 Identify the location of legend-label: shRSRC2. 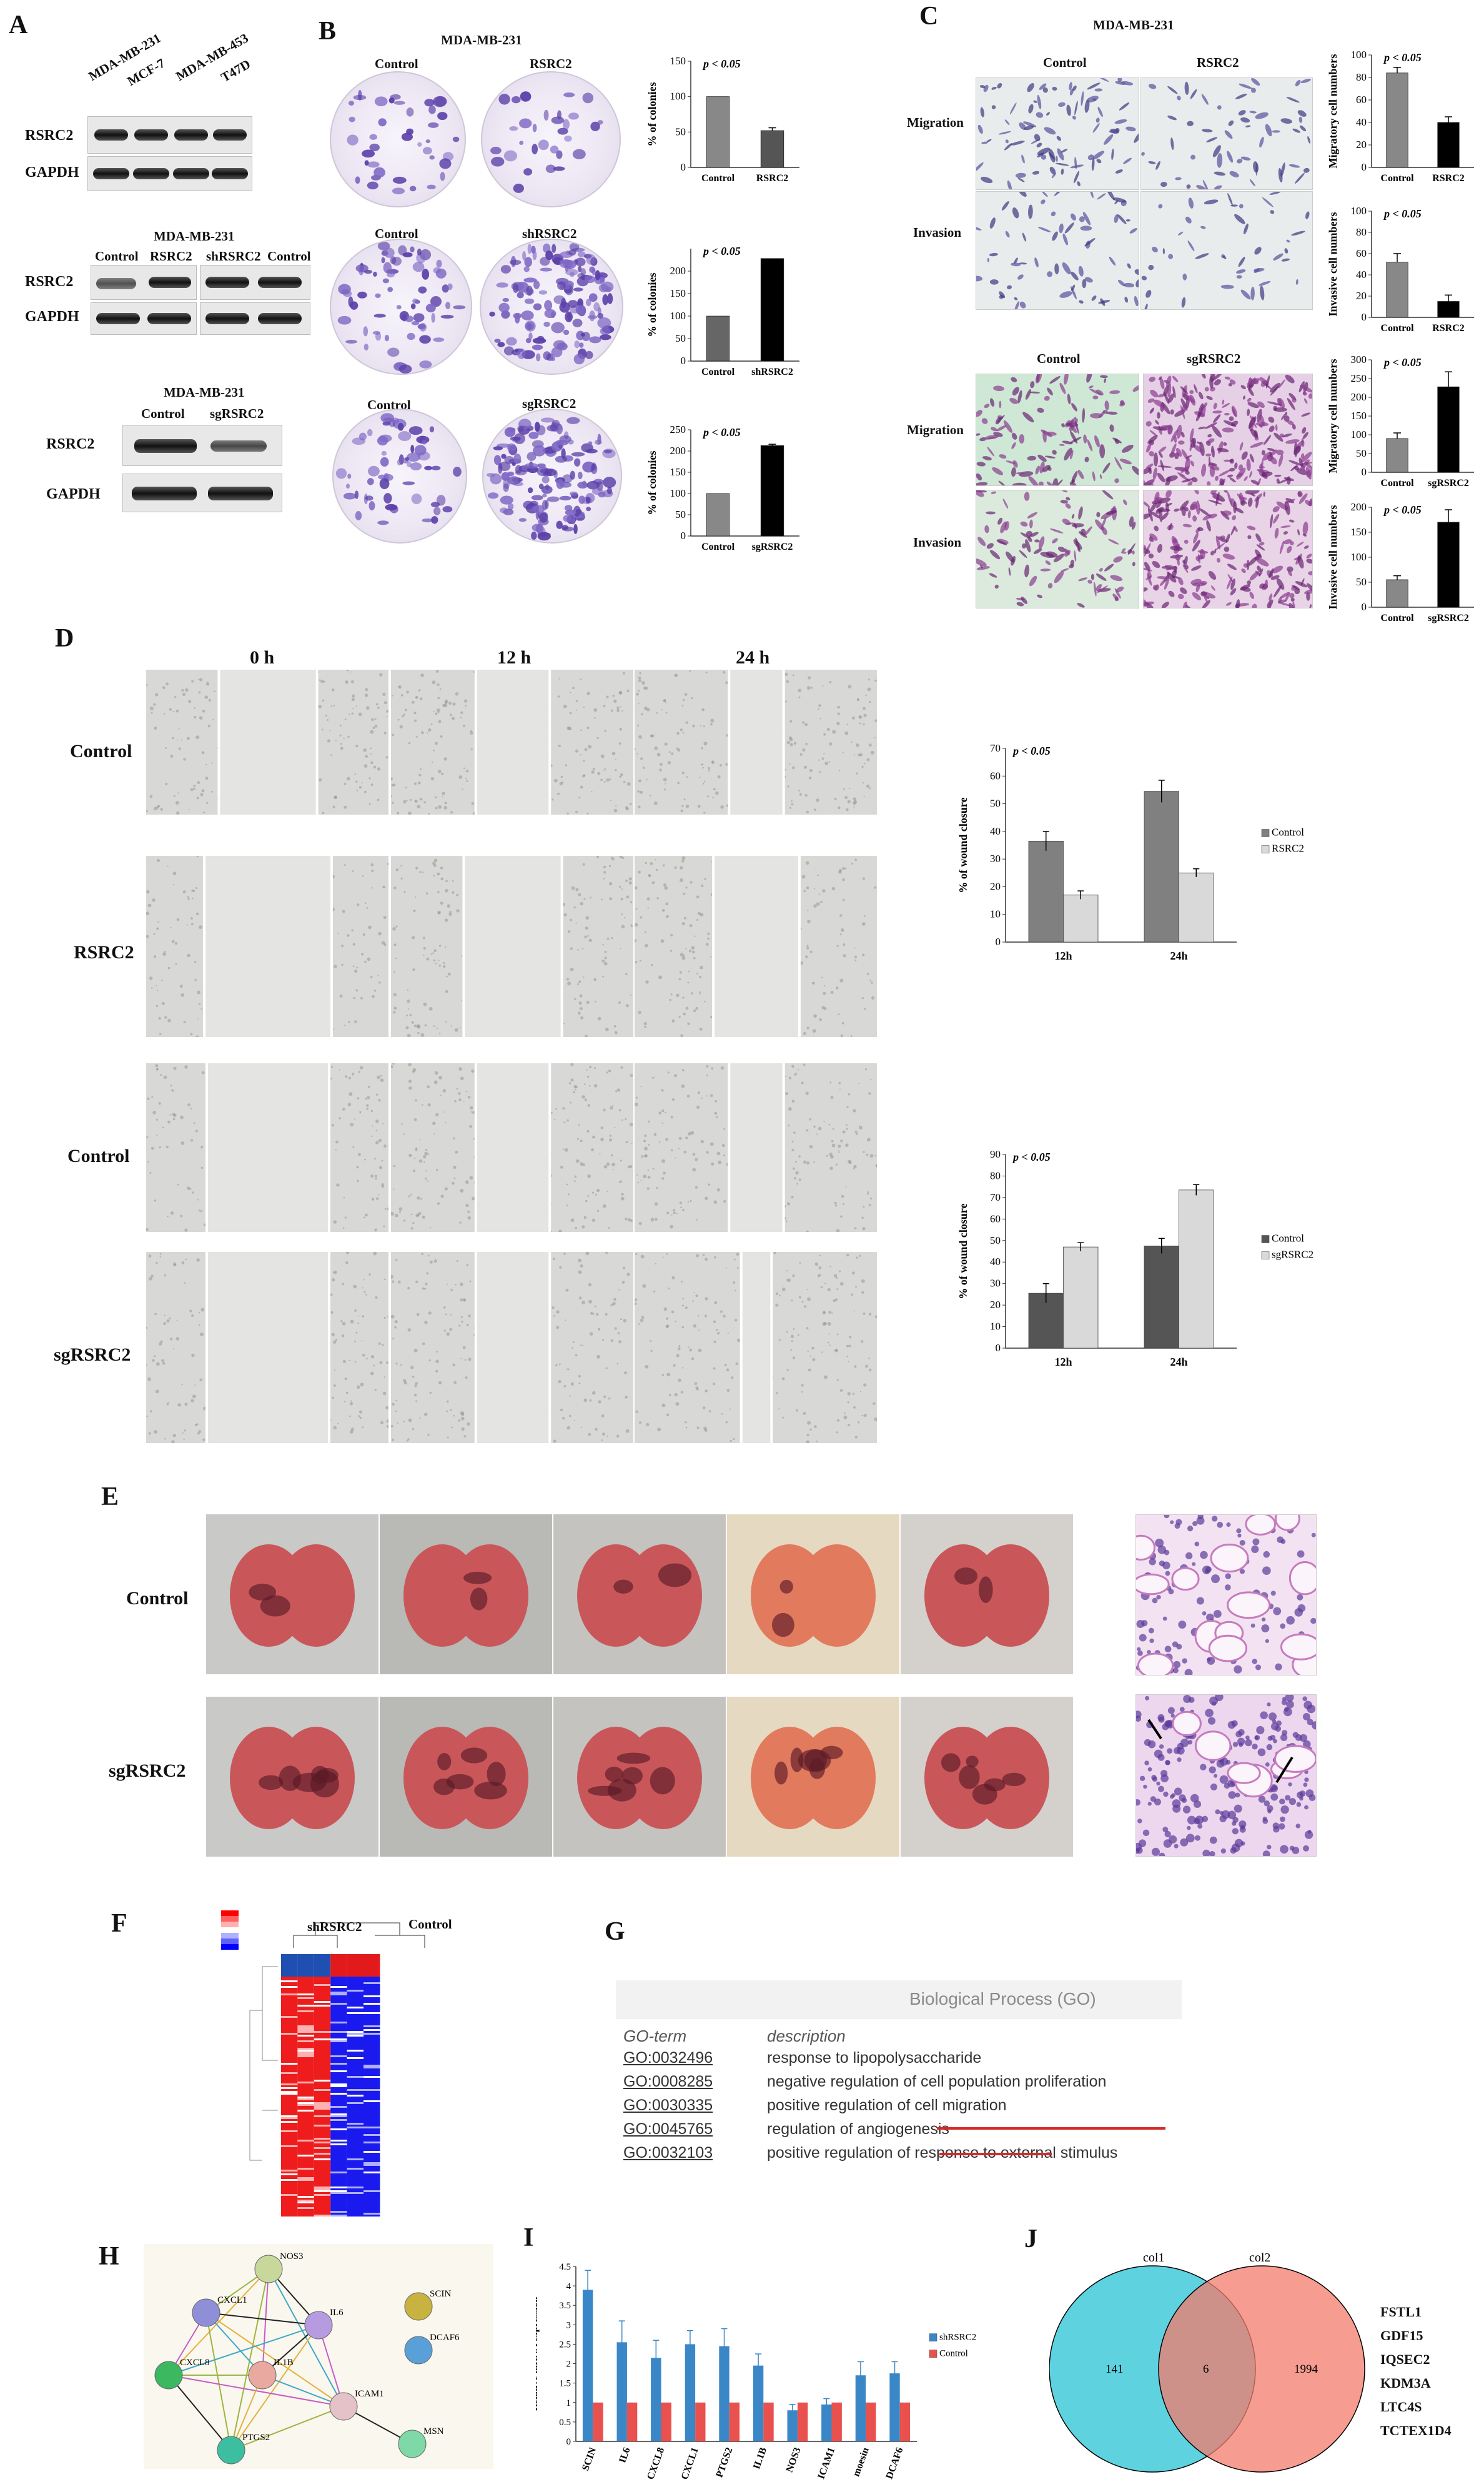
(957, 2338).